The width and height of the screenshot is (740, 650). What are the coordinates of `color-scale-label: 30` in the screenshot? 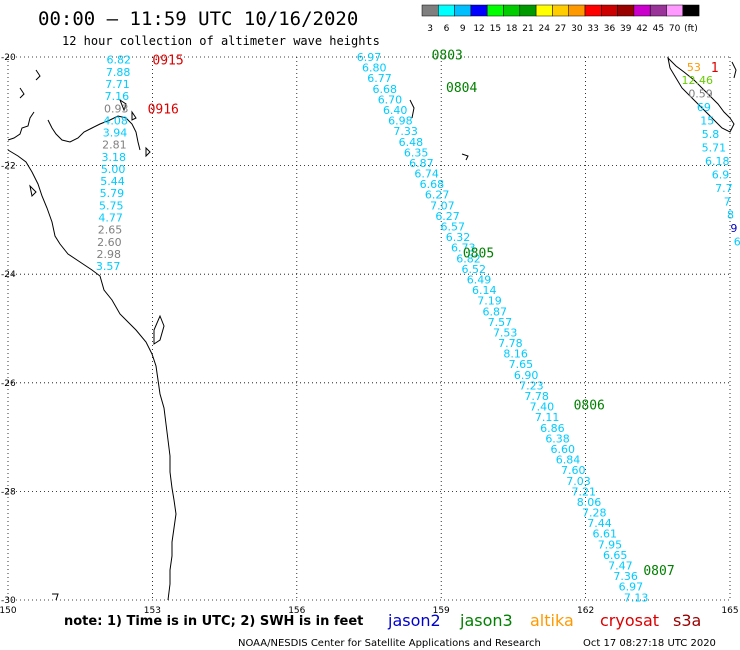 It's located at (577, 29).